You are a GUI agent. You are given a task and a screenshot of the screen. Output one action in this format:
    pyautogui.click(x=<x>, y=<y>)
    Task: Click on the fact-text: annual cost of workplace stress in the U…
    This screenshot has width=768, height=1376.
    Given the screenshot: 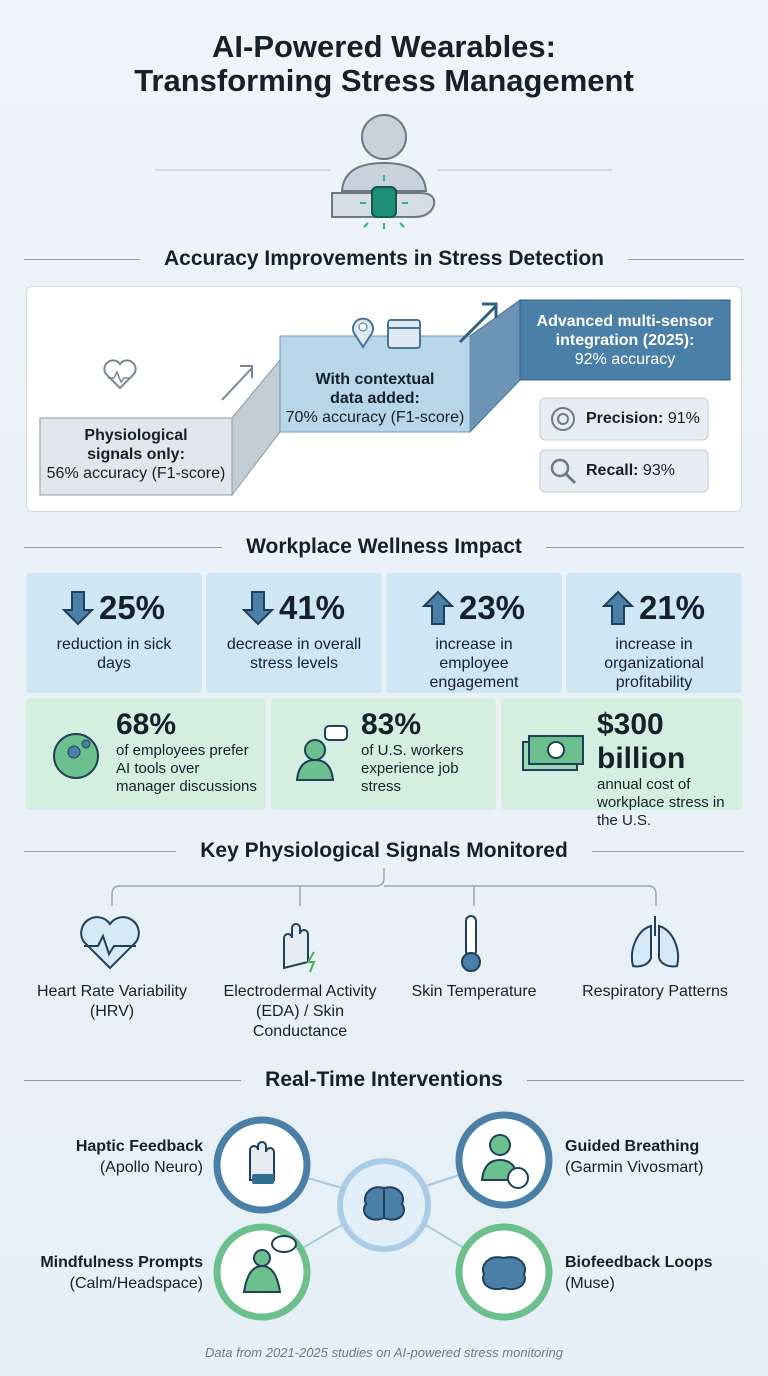 What is the action you would take?
    pyautogui.click(x=661, y=802)
    